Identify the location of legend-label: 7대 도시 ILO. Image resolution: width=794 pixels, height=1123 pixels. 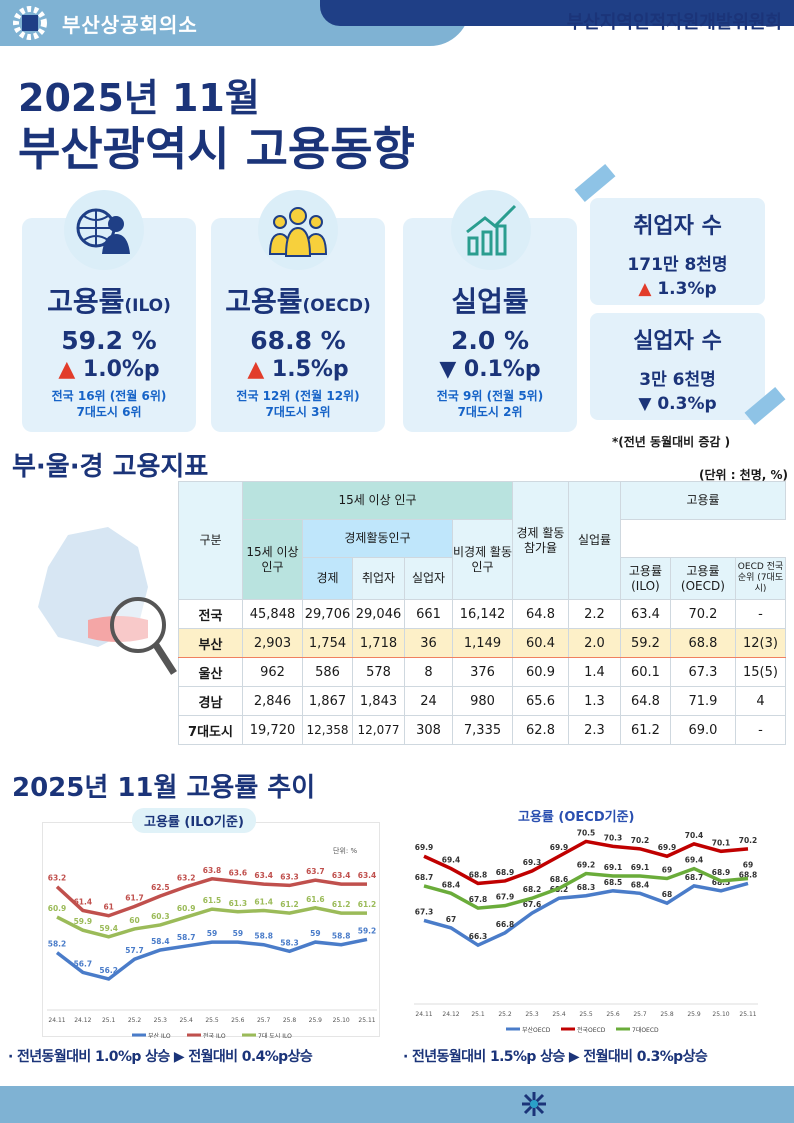
(275, 1035).